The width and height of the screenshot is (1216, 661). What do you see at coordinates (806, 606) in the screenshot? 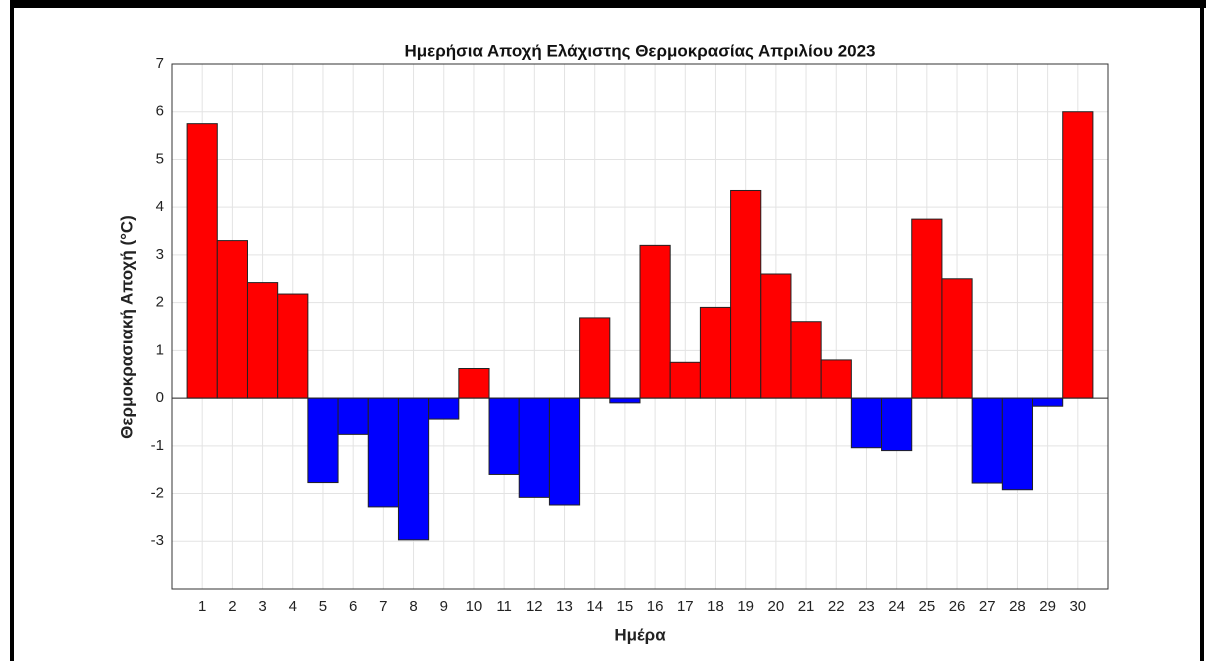
I see `x-tick-label: 21` at bounding box center [806, 606].